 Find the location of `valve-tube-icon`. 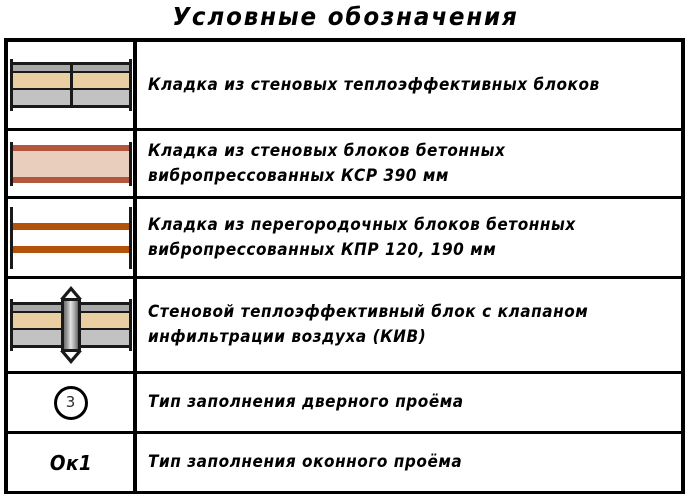

valve-tube-icon is located at coordinates (70, 325).